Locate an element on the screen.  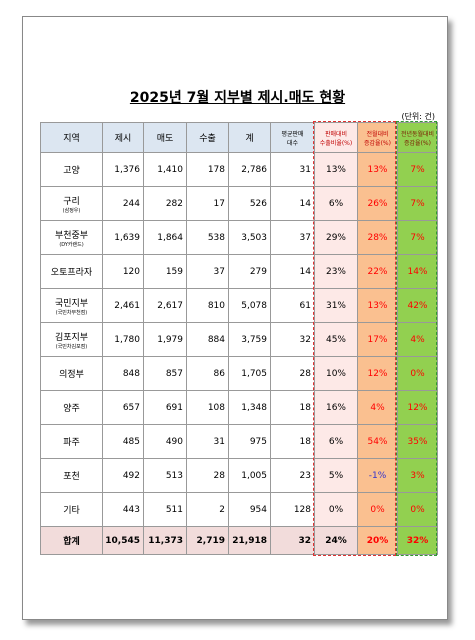
region-cell: 포천 is located at coordinates (71, 475).